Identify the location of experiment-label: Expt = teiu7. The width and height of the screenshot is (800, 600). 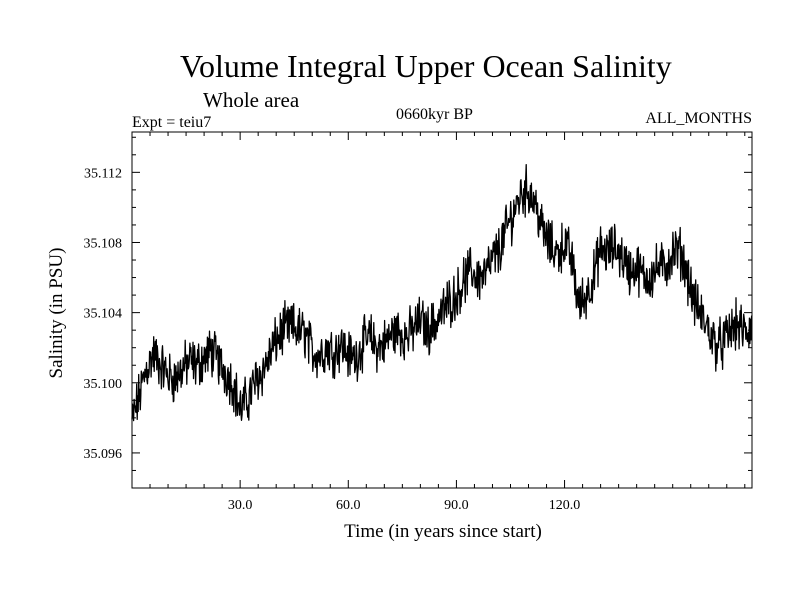
(172, 122).